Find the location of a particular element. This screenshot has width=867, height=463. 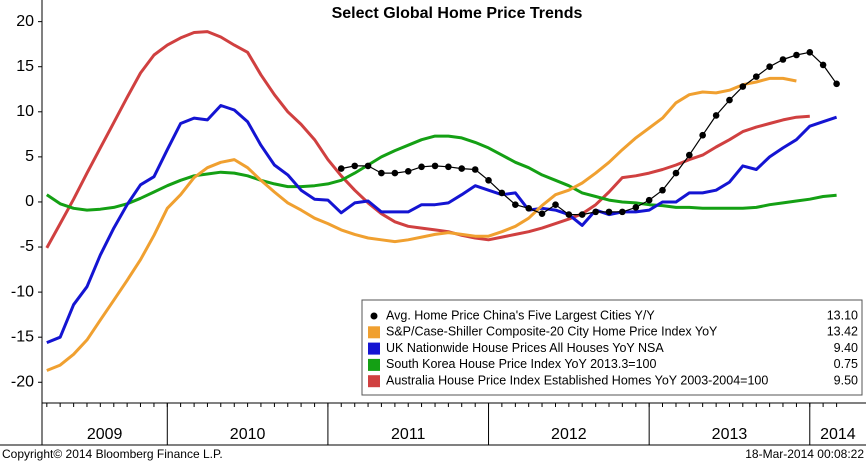

y-tick-label: -15 is located at coordinates (22, 336).